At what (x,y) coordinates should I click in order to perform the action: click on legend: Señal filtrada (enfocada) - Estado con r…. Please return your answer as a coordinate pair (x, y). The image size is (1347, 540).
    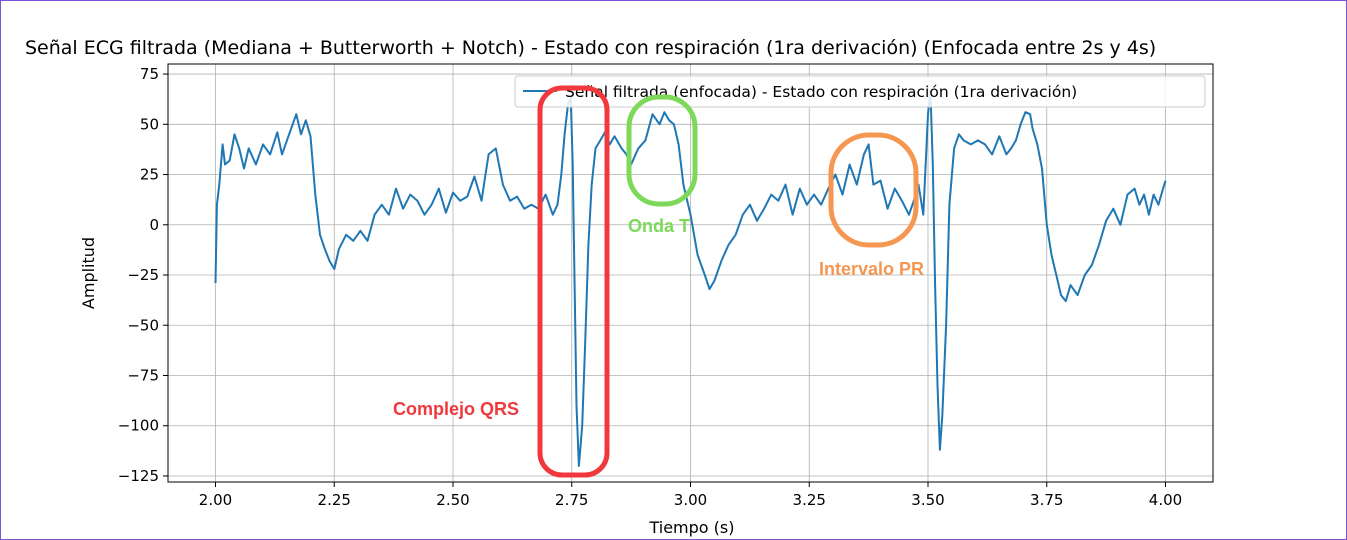
    Looking at the image, I should click on (860, 91).